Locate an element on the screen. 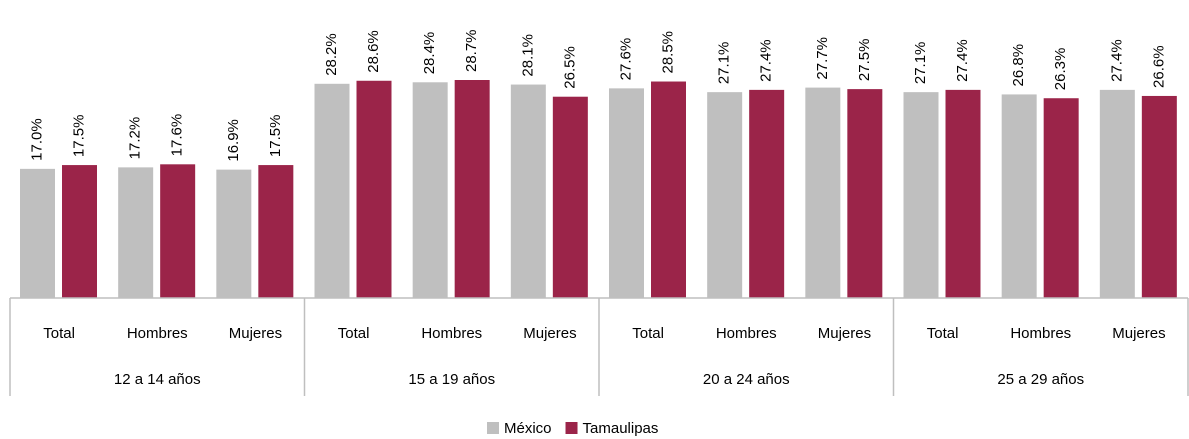  group-label: 20 a 24 años is located at coordinates (746, 379).